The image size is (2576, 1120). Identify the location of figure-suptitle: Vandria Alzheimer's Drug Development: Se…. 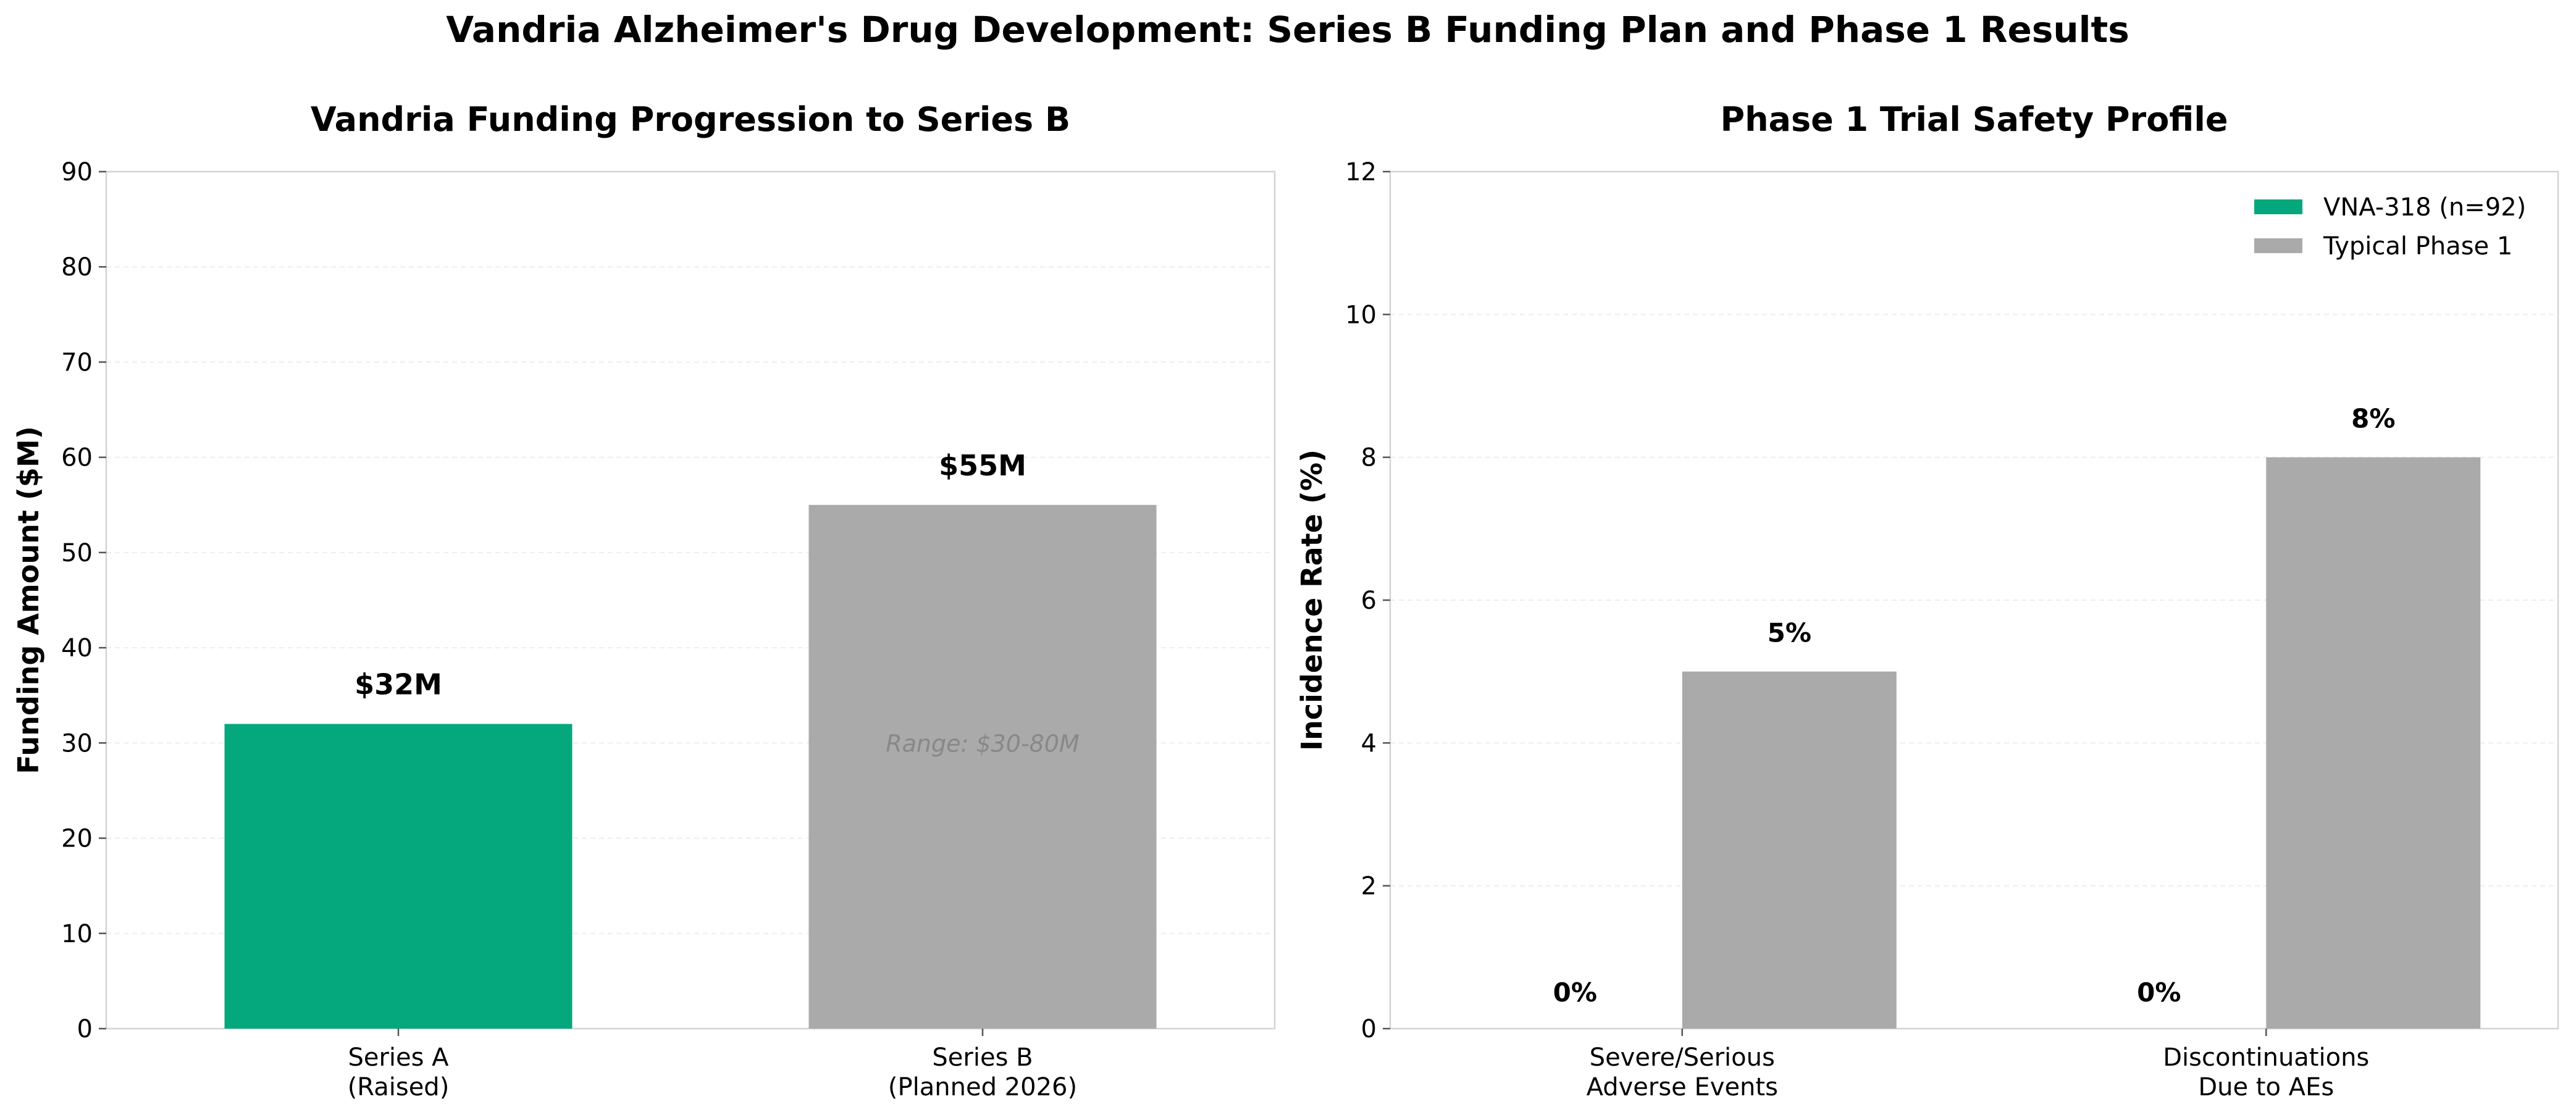
(1288, 30).